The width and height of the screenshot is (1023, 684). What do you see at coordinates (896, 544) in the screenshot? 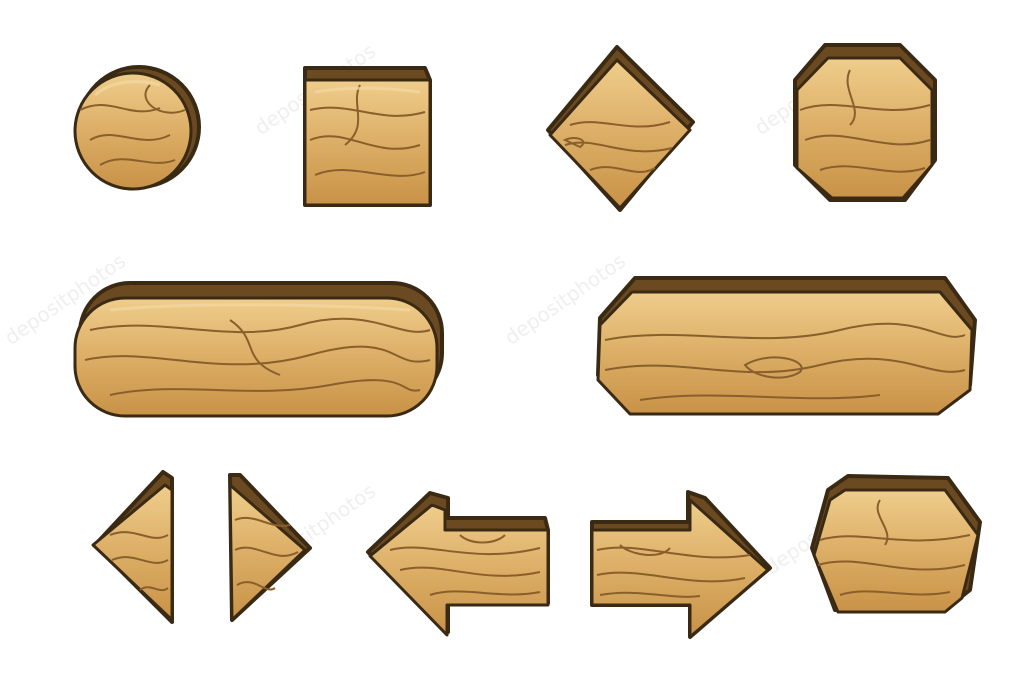
I see `hexagon-wood-button` at bounding box center [896, 544].